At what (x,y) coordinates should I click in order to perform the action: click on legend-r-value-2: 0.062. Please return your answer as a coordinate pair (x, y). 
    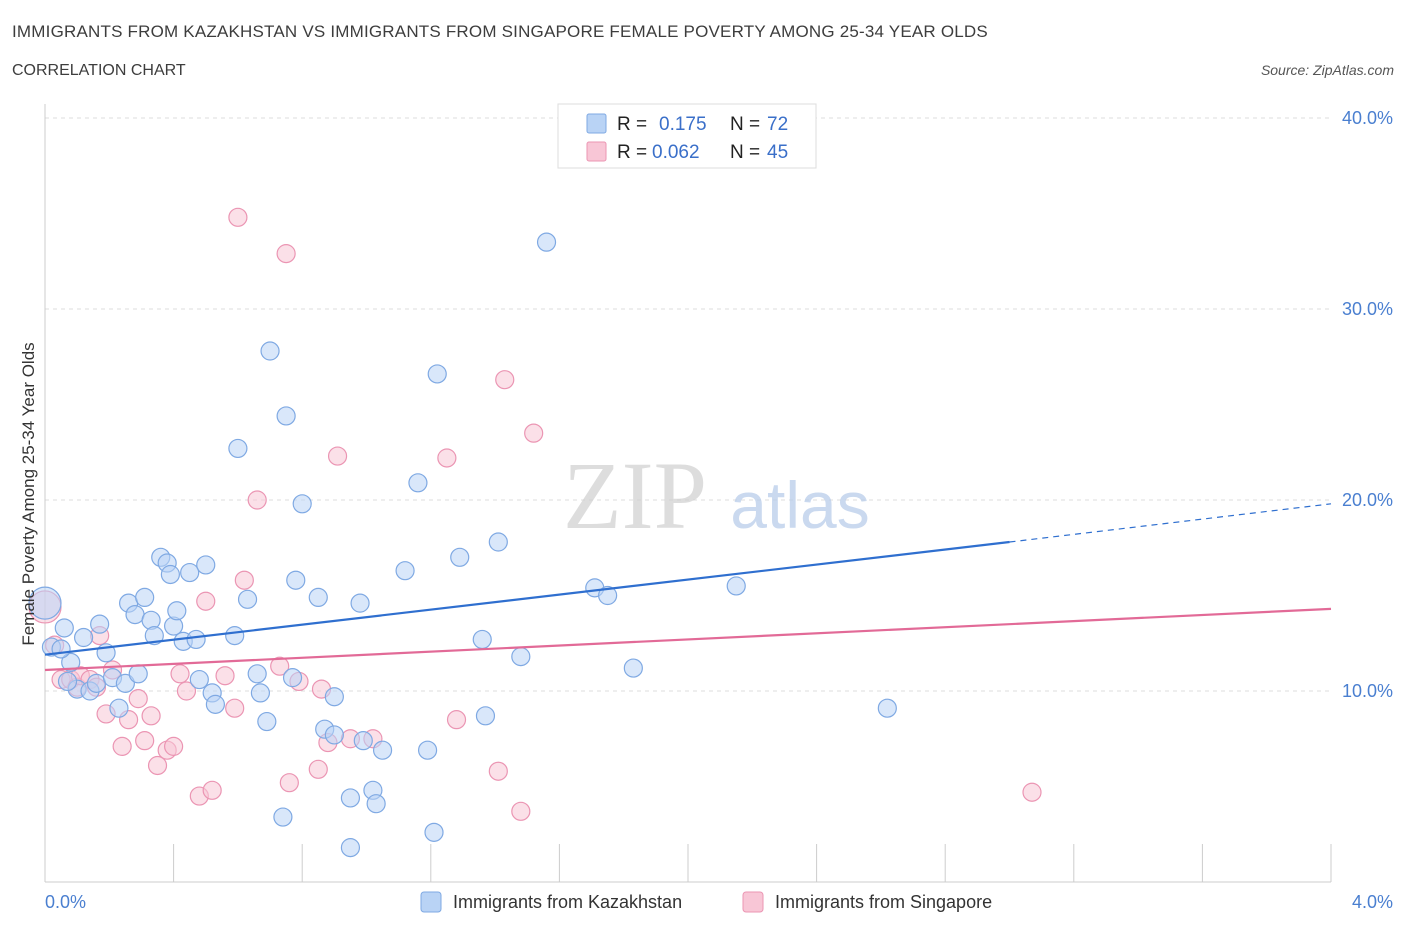
    Looking at the image, I should click on (676, 152).